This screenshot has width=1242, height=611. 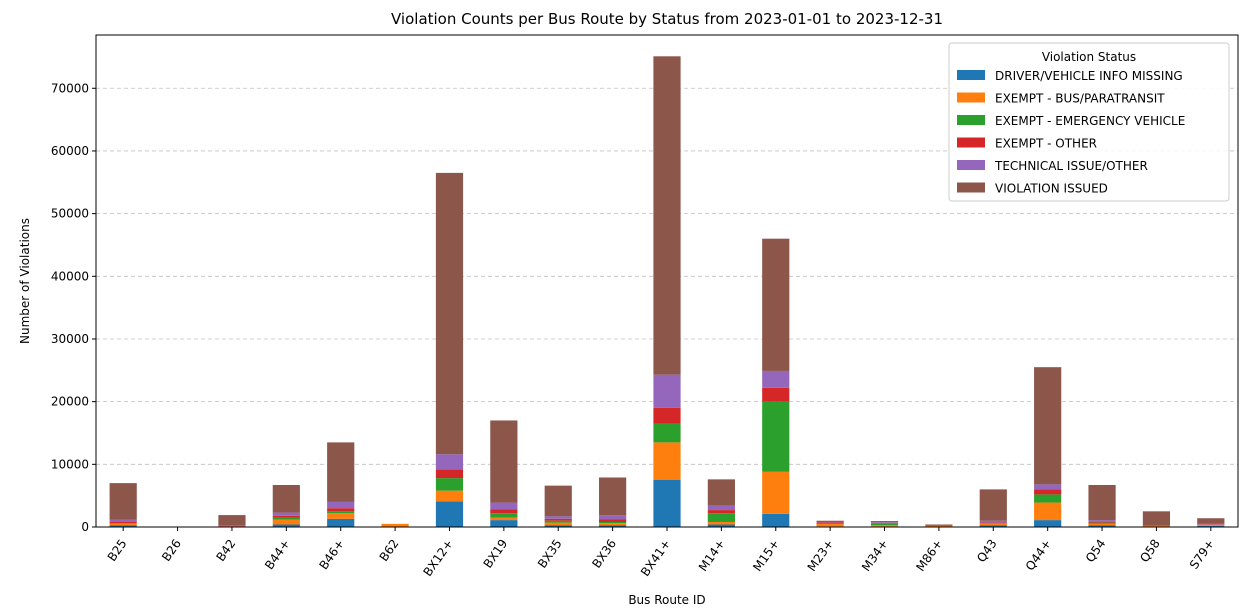 What do you see at coordinates (225, 550) in the screenshot?
I see `x-tick-label: B42` at bounding box center [225, 550].